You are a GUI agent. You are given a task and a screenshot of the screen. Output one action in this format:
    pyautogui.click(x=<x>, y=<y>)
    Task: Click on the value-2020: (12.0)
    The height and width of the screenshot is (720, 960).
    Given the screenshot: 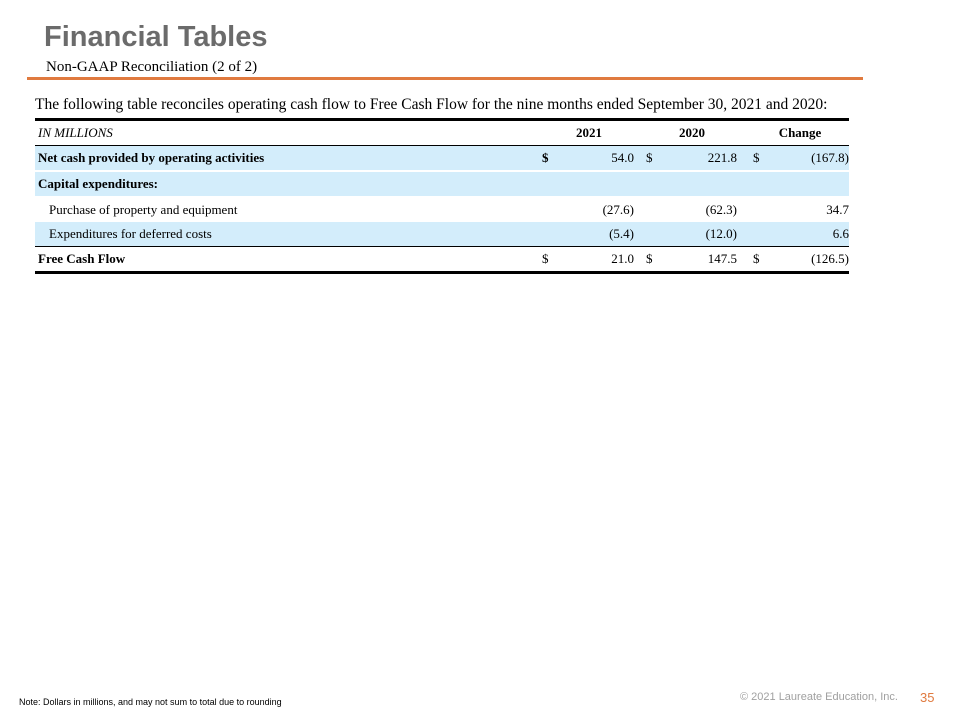 What is the action you would take?
    pyautogui.click(x=721, y=233)
    